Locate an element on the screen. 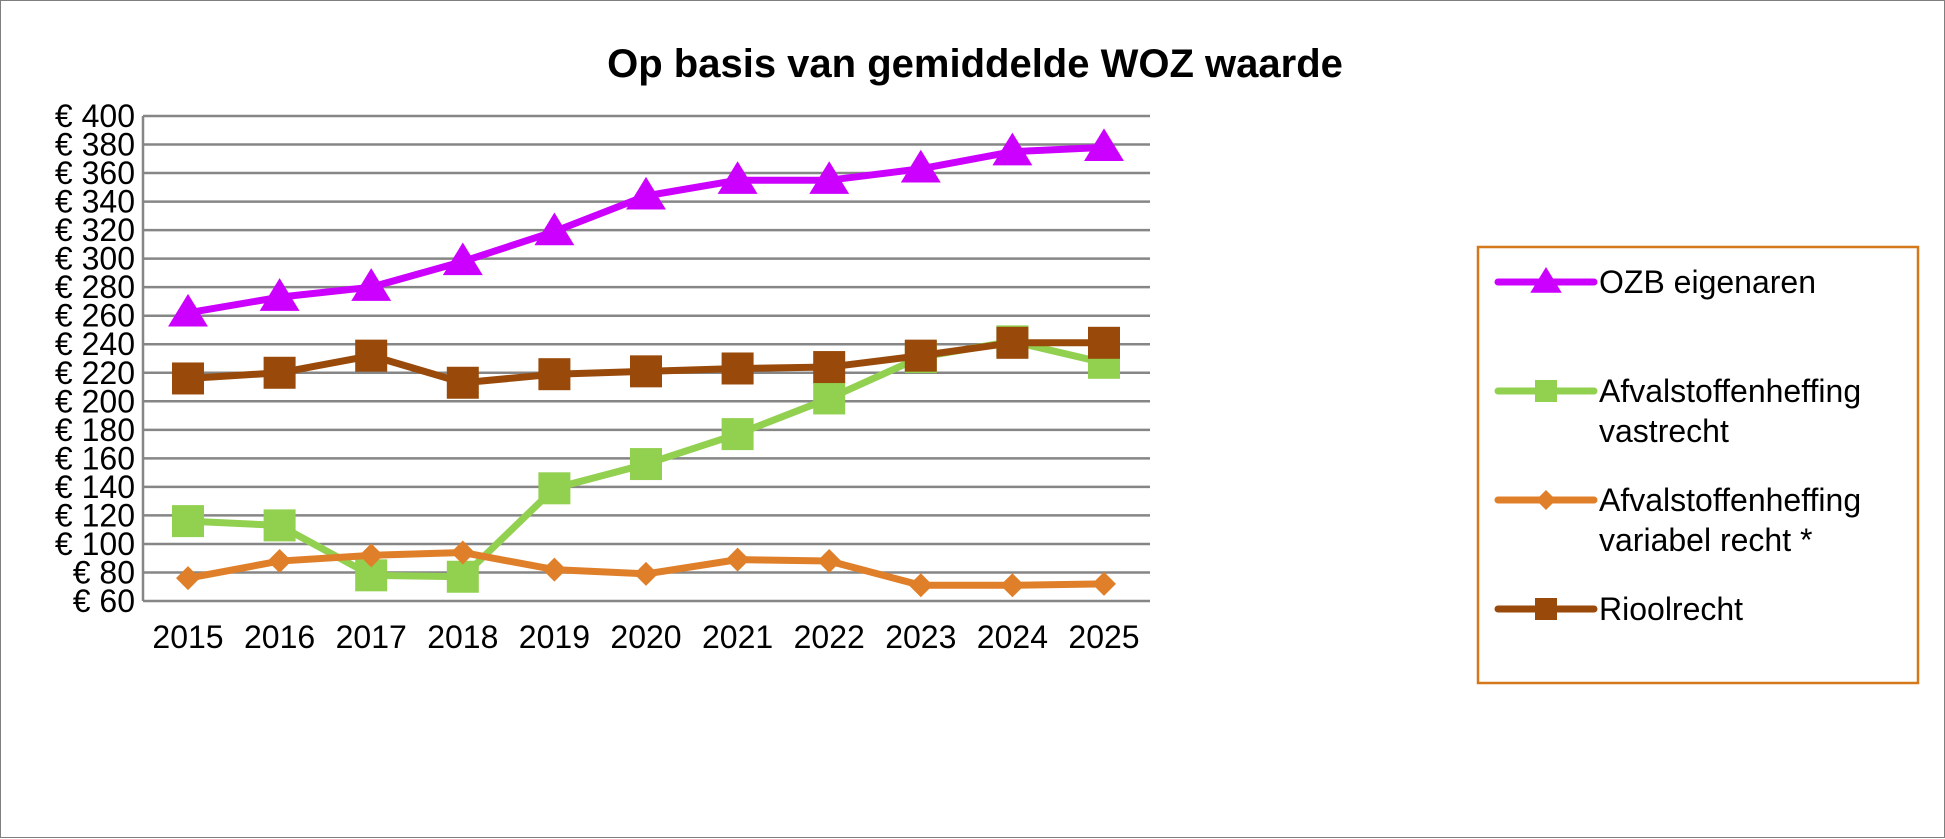 This screenshot has width=1945, height=839. legend-entry: Afvalstoffenheffing variabel recht * is located at coordinates (1677, 520).